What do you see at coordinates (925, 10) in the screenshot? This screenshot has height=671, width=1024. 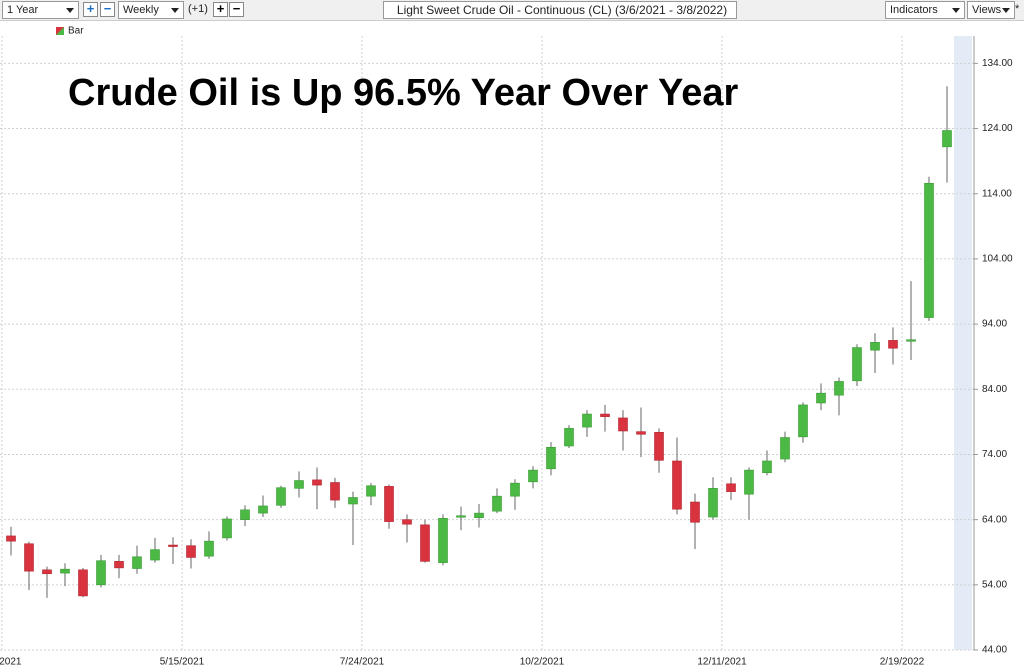 I see `indicators-menu: Indicators` at bounding box center [925, 10].